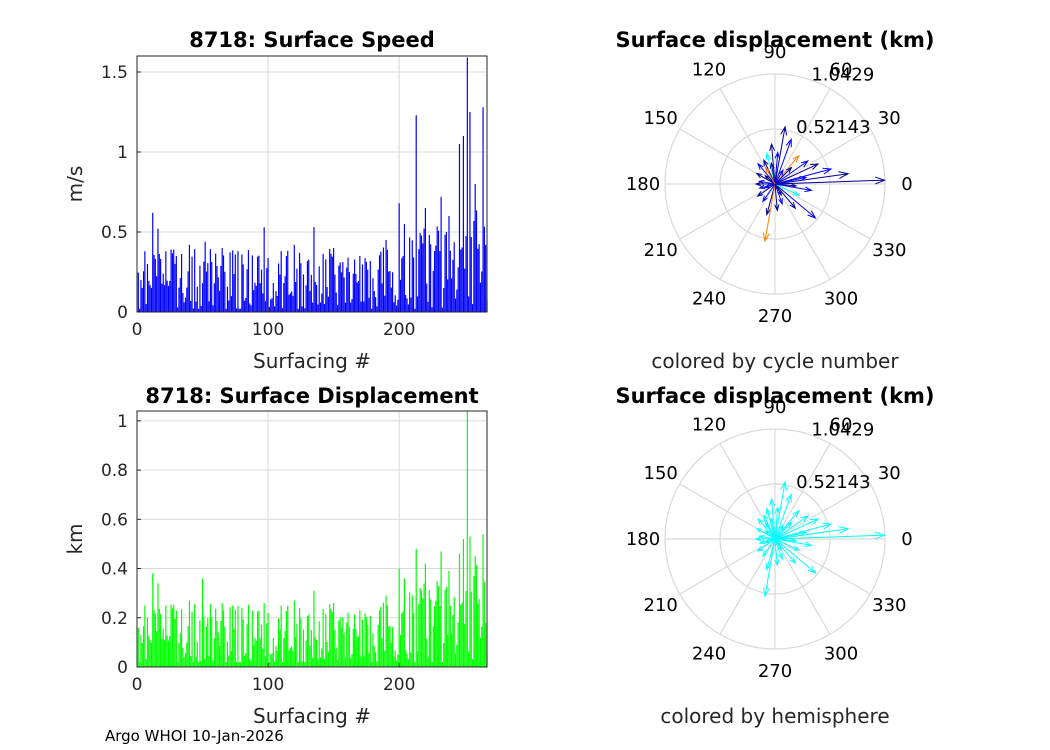  Describe the element at coordinates (709, 298) in the screenshot. I see `polar-cycle-angle-label: 240` at that location.